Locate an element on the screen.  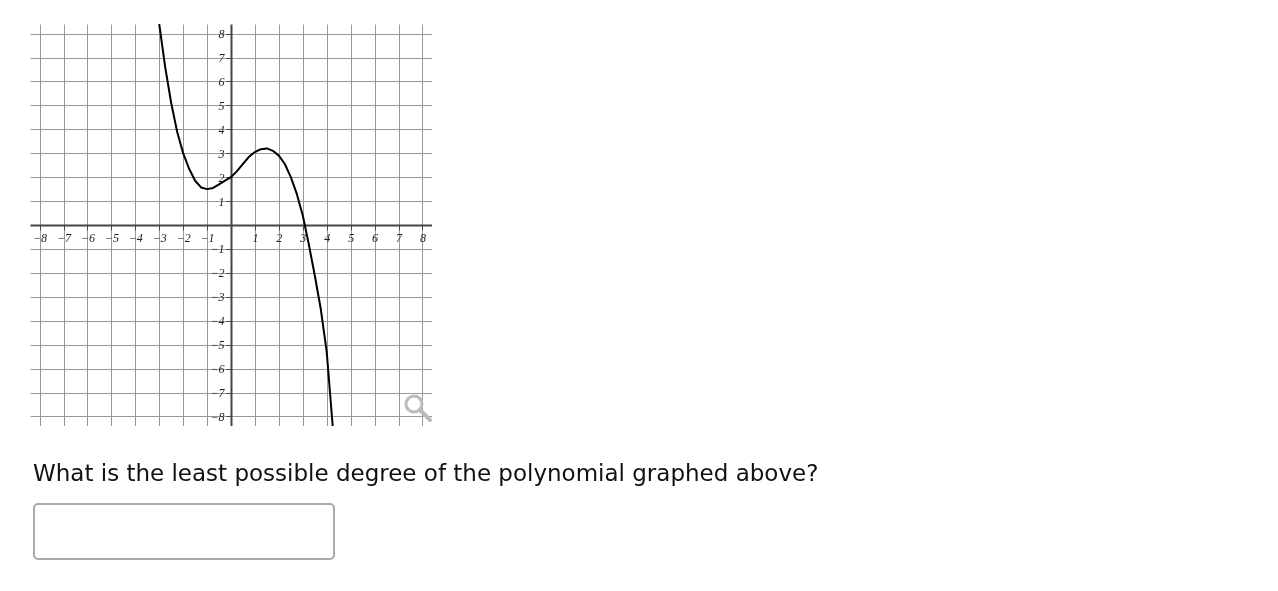
y-tick-label: −8 is located at coordinates (217, 416).